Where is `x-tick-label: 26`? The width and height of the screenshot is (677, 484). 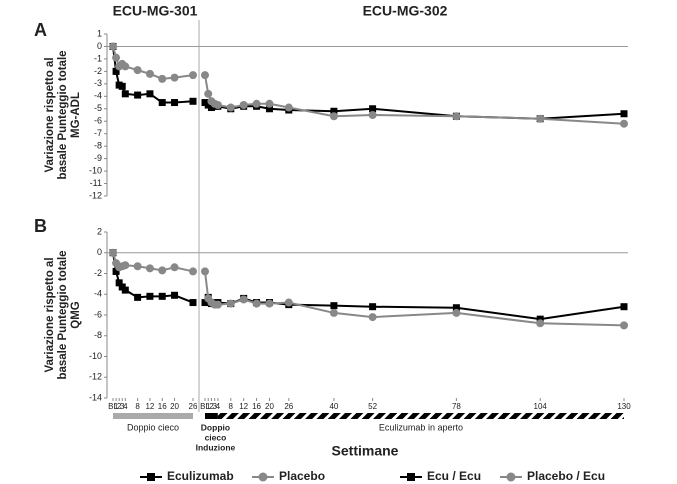 x-tick-label: 26 is located at coordinates (288, 406).